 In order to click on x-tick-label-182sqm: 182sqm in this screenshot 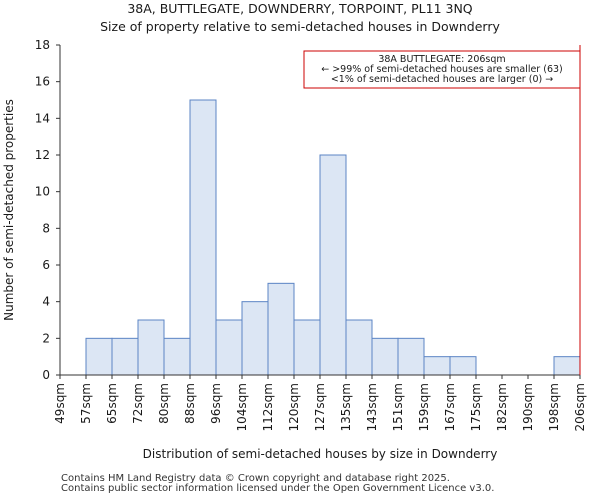, I will do `click(502, 407)`.